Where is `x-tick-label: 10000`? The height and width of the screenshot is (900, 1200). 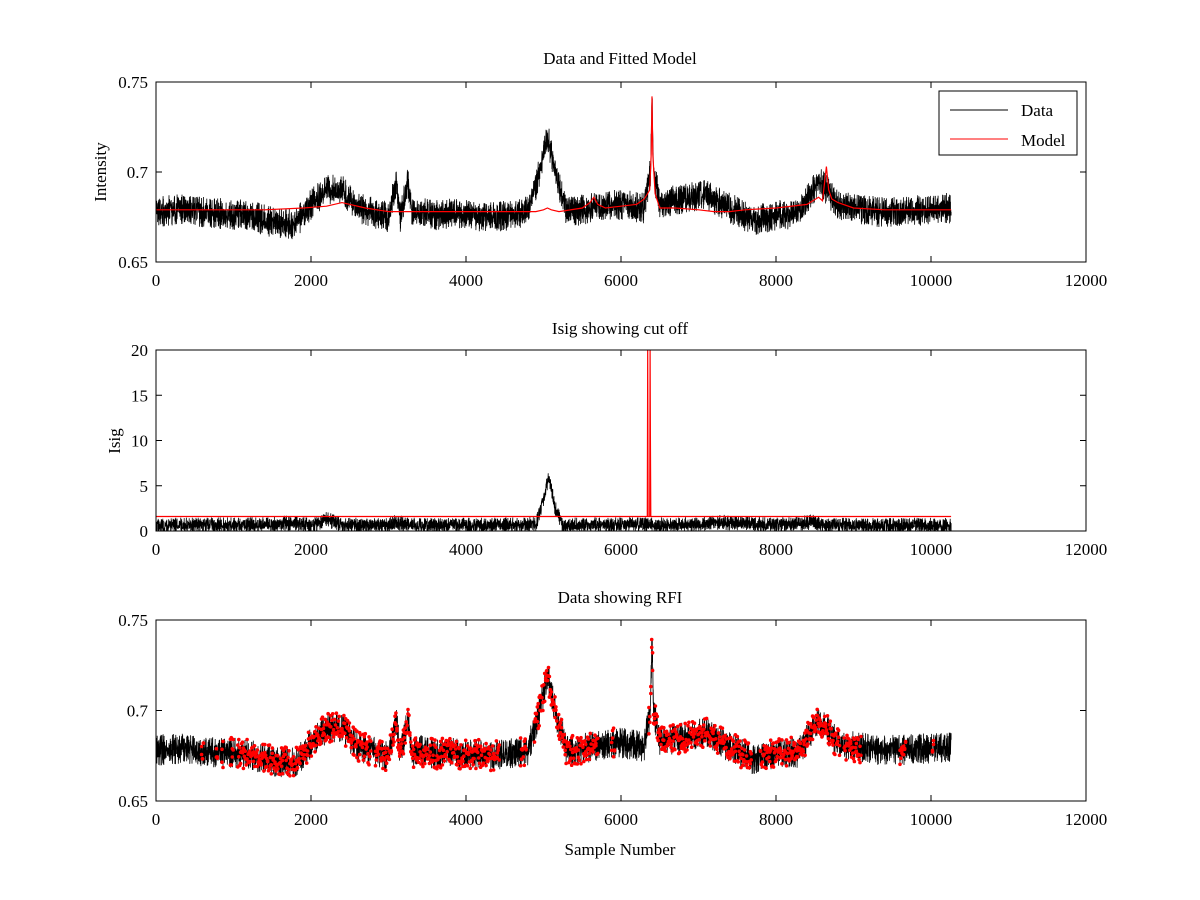
x-tick-label: 10000 is located at coordinates (931, 819).